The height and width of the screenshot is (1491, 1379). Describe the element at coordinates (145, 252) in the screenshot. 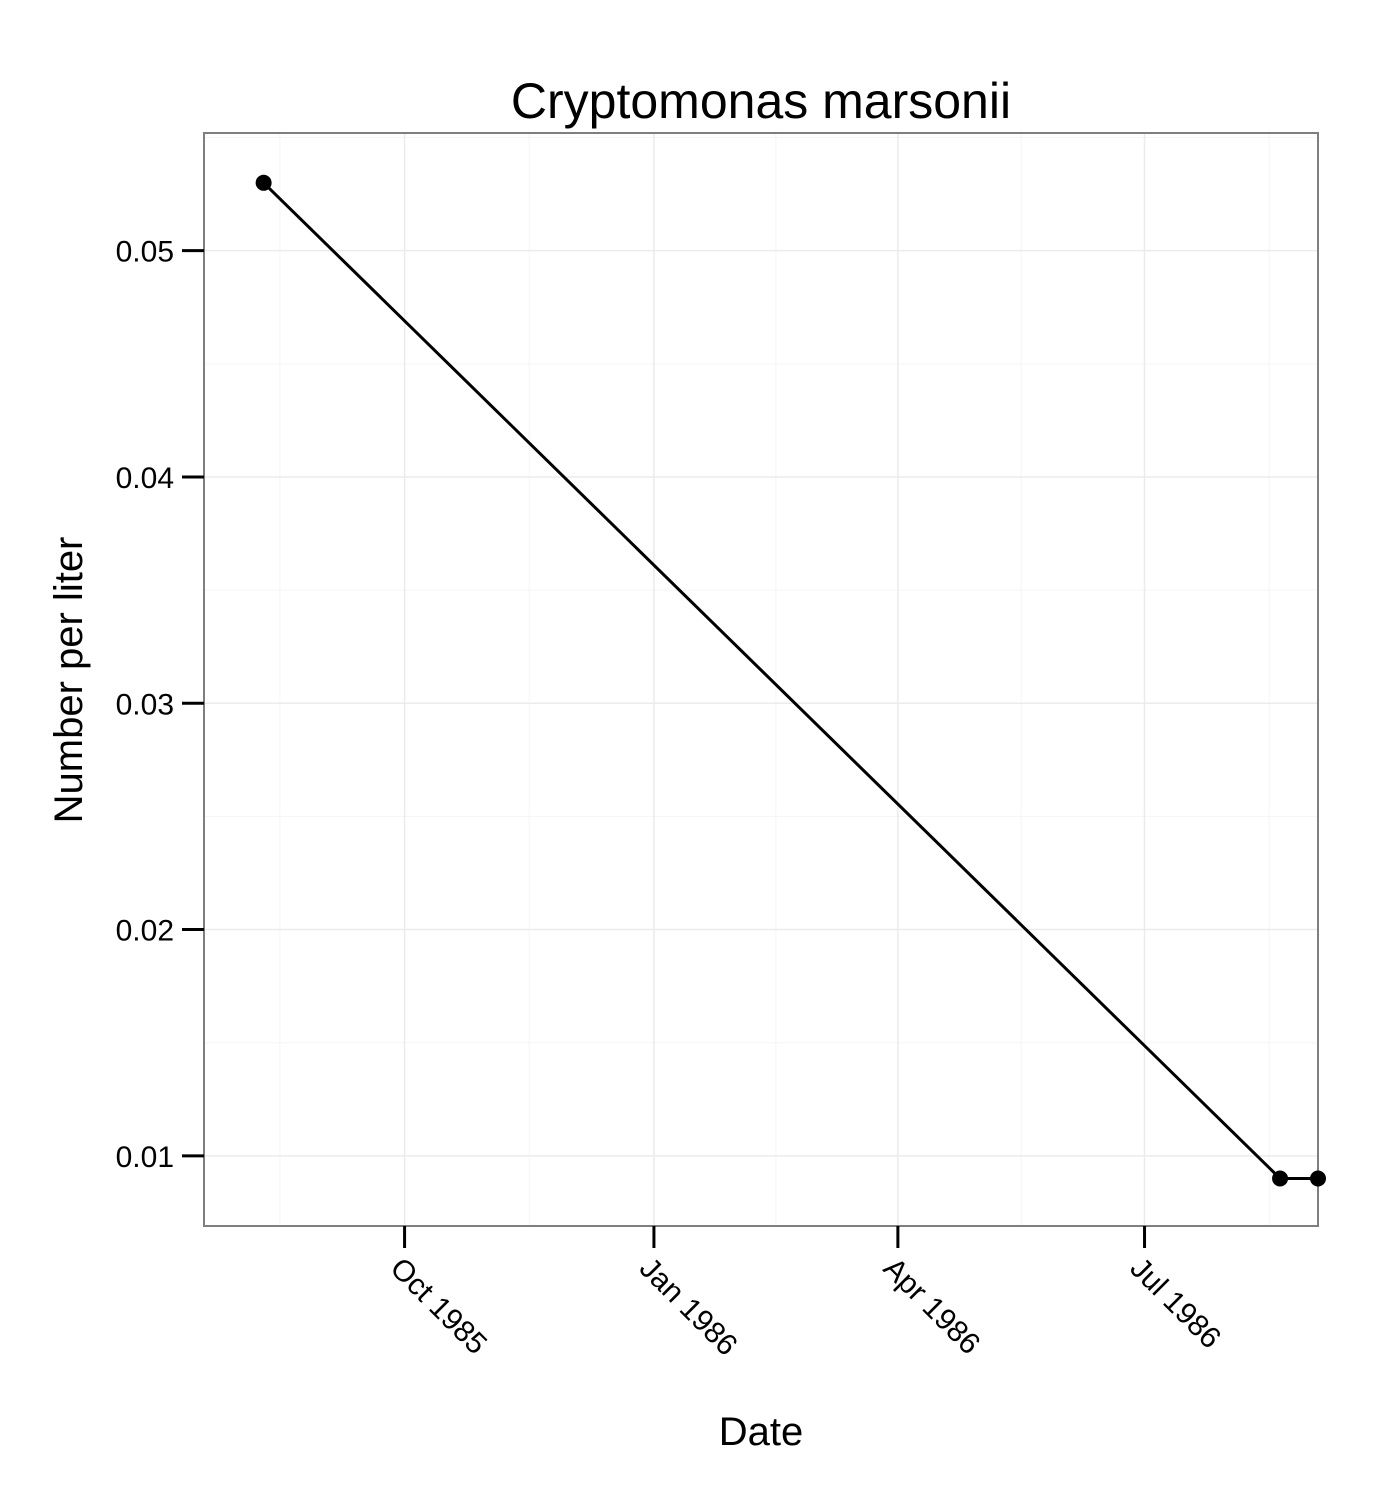

I see `y-tick-label: 0.05` at that location.